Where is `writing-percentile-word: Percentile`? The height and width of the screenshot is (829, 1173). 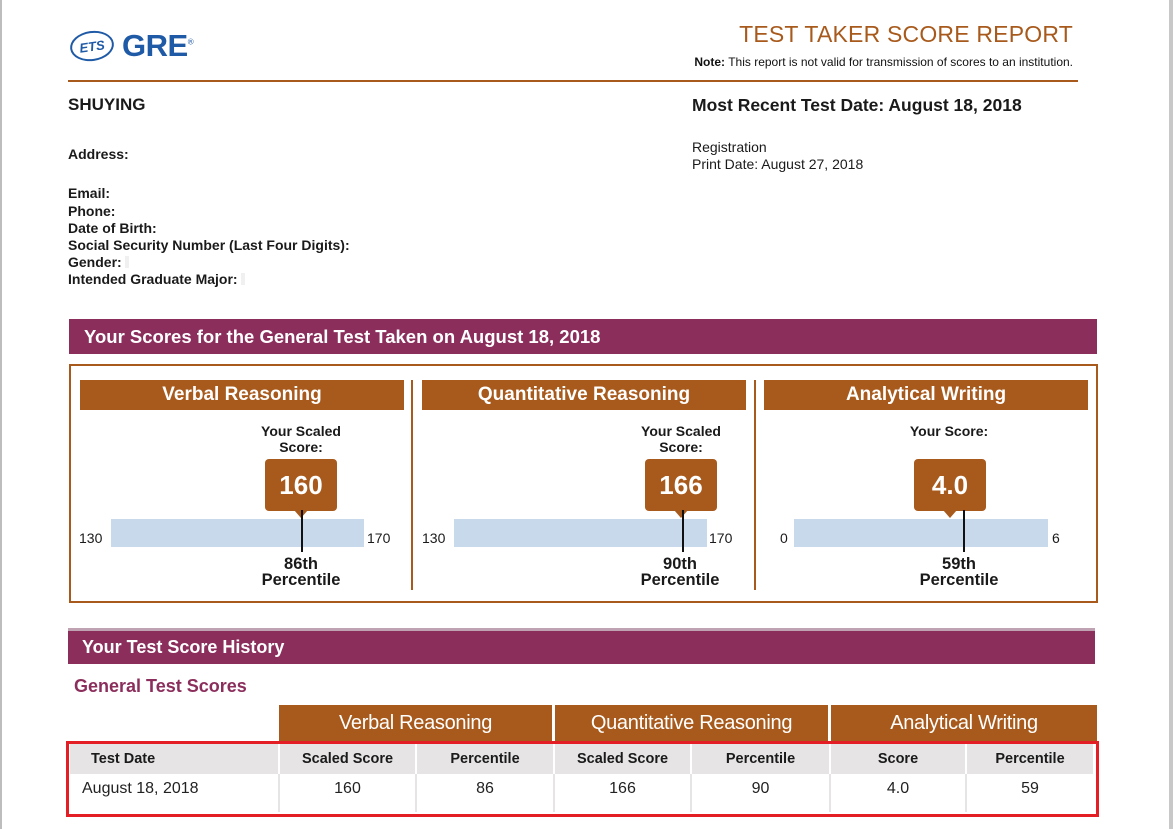
writing-percentile-word: Percentile is located at coordinates (959, 580).